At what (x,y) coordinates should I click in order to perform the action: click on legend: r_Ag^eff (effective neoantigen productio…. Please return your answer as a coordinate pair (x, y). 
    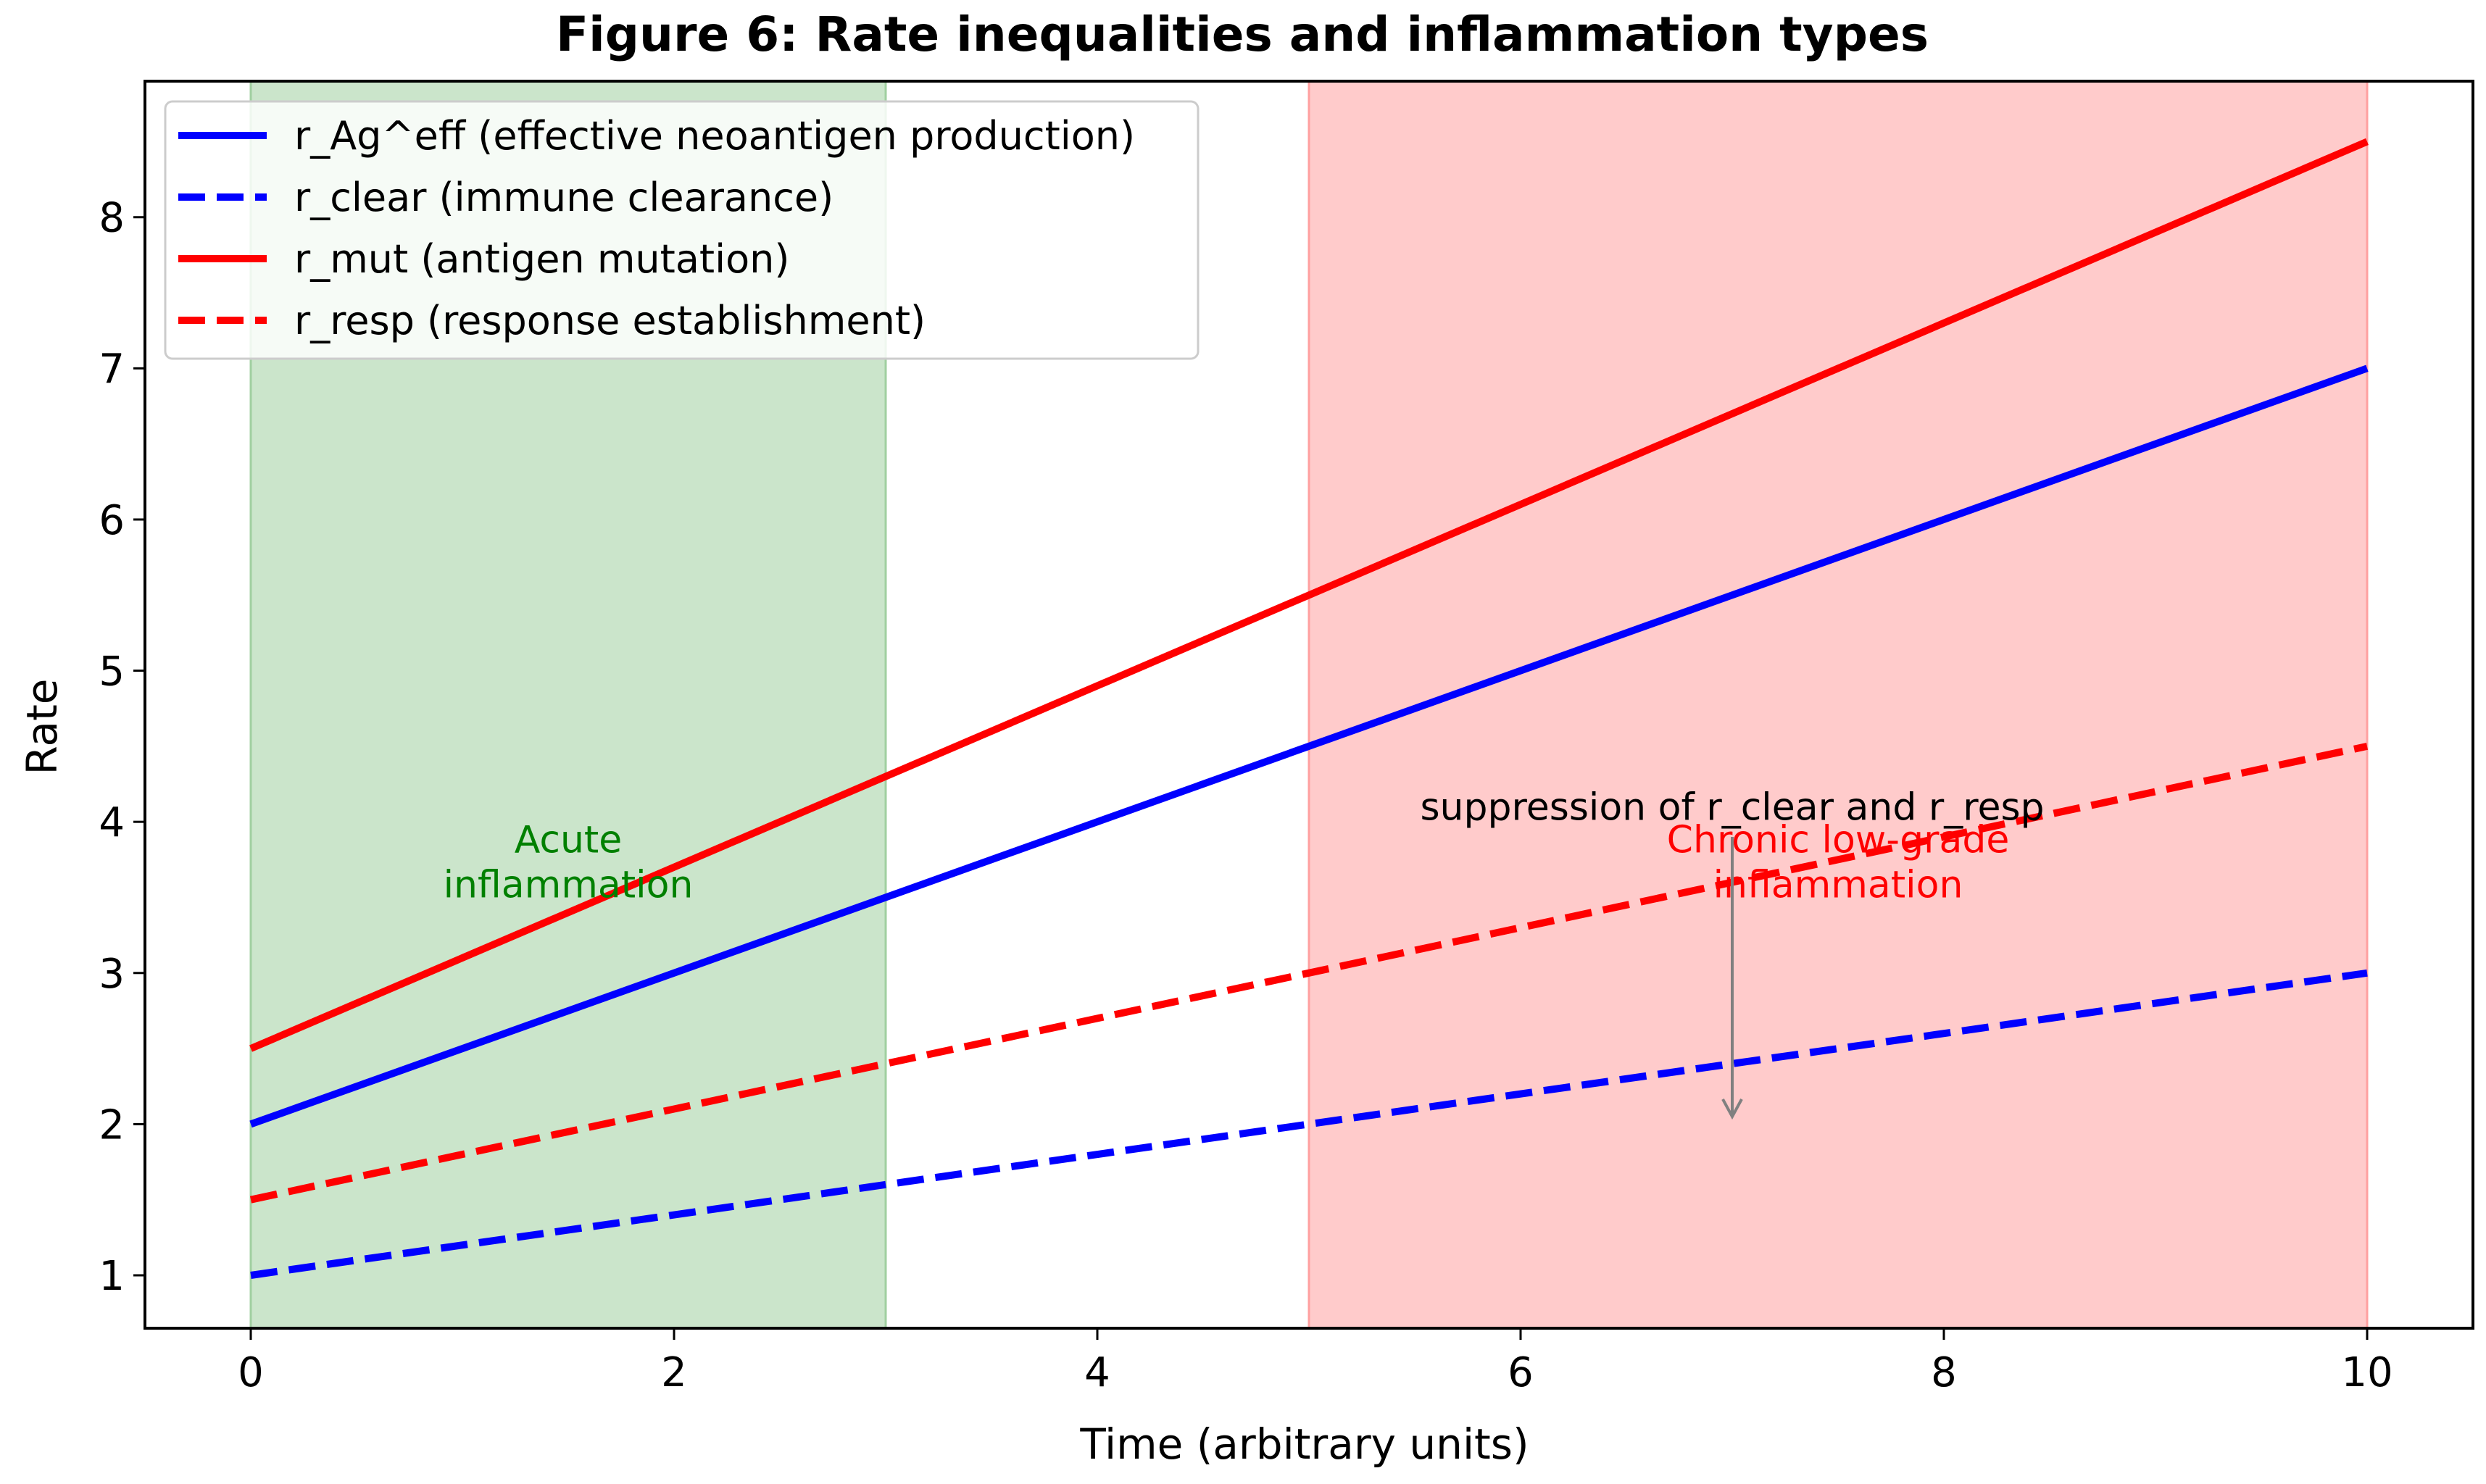
    Looking at the image, I should click on (682, 230).